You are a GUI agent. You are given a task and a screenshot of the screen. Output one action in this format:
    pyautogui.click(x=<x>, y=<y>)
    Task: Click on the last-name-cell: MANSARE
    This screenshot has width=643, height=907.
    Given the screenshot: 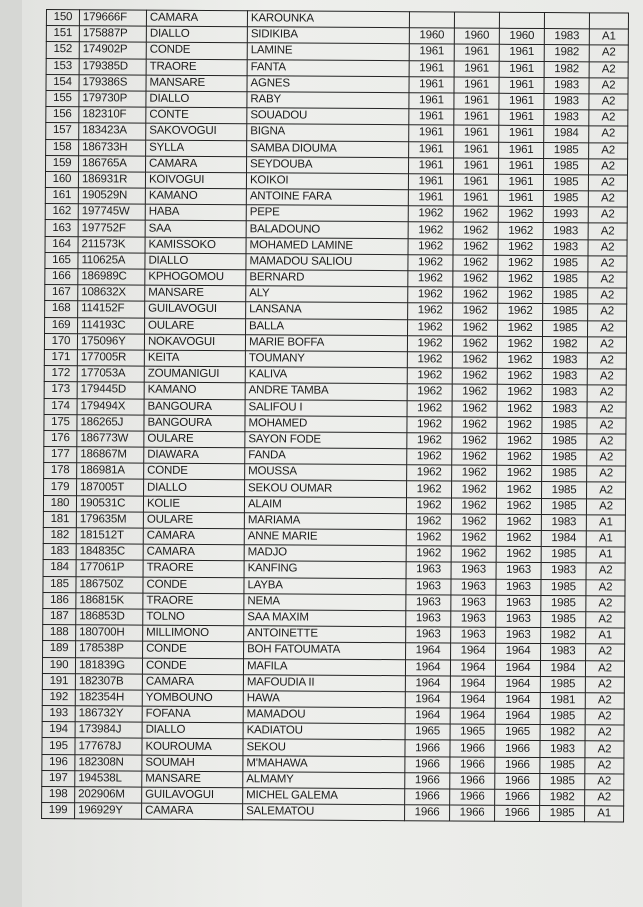 What is the action you would take?
    pyautogui.click(x=192, y=779)
    